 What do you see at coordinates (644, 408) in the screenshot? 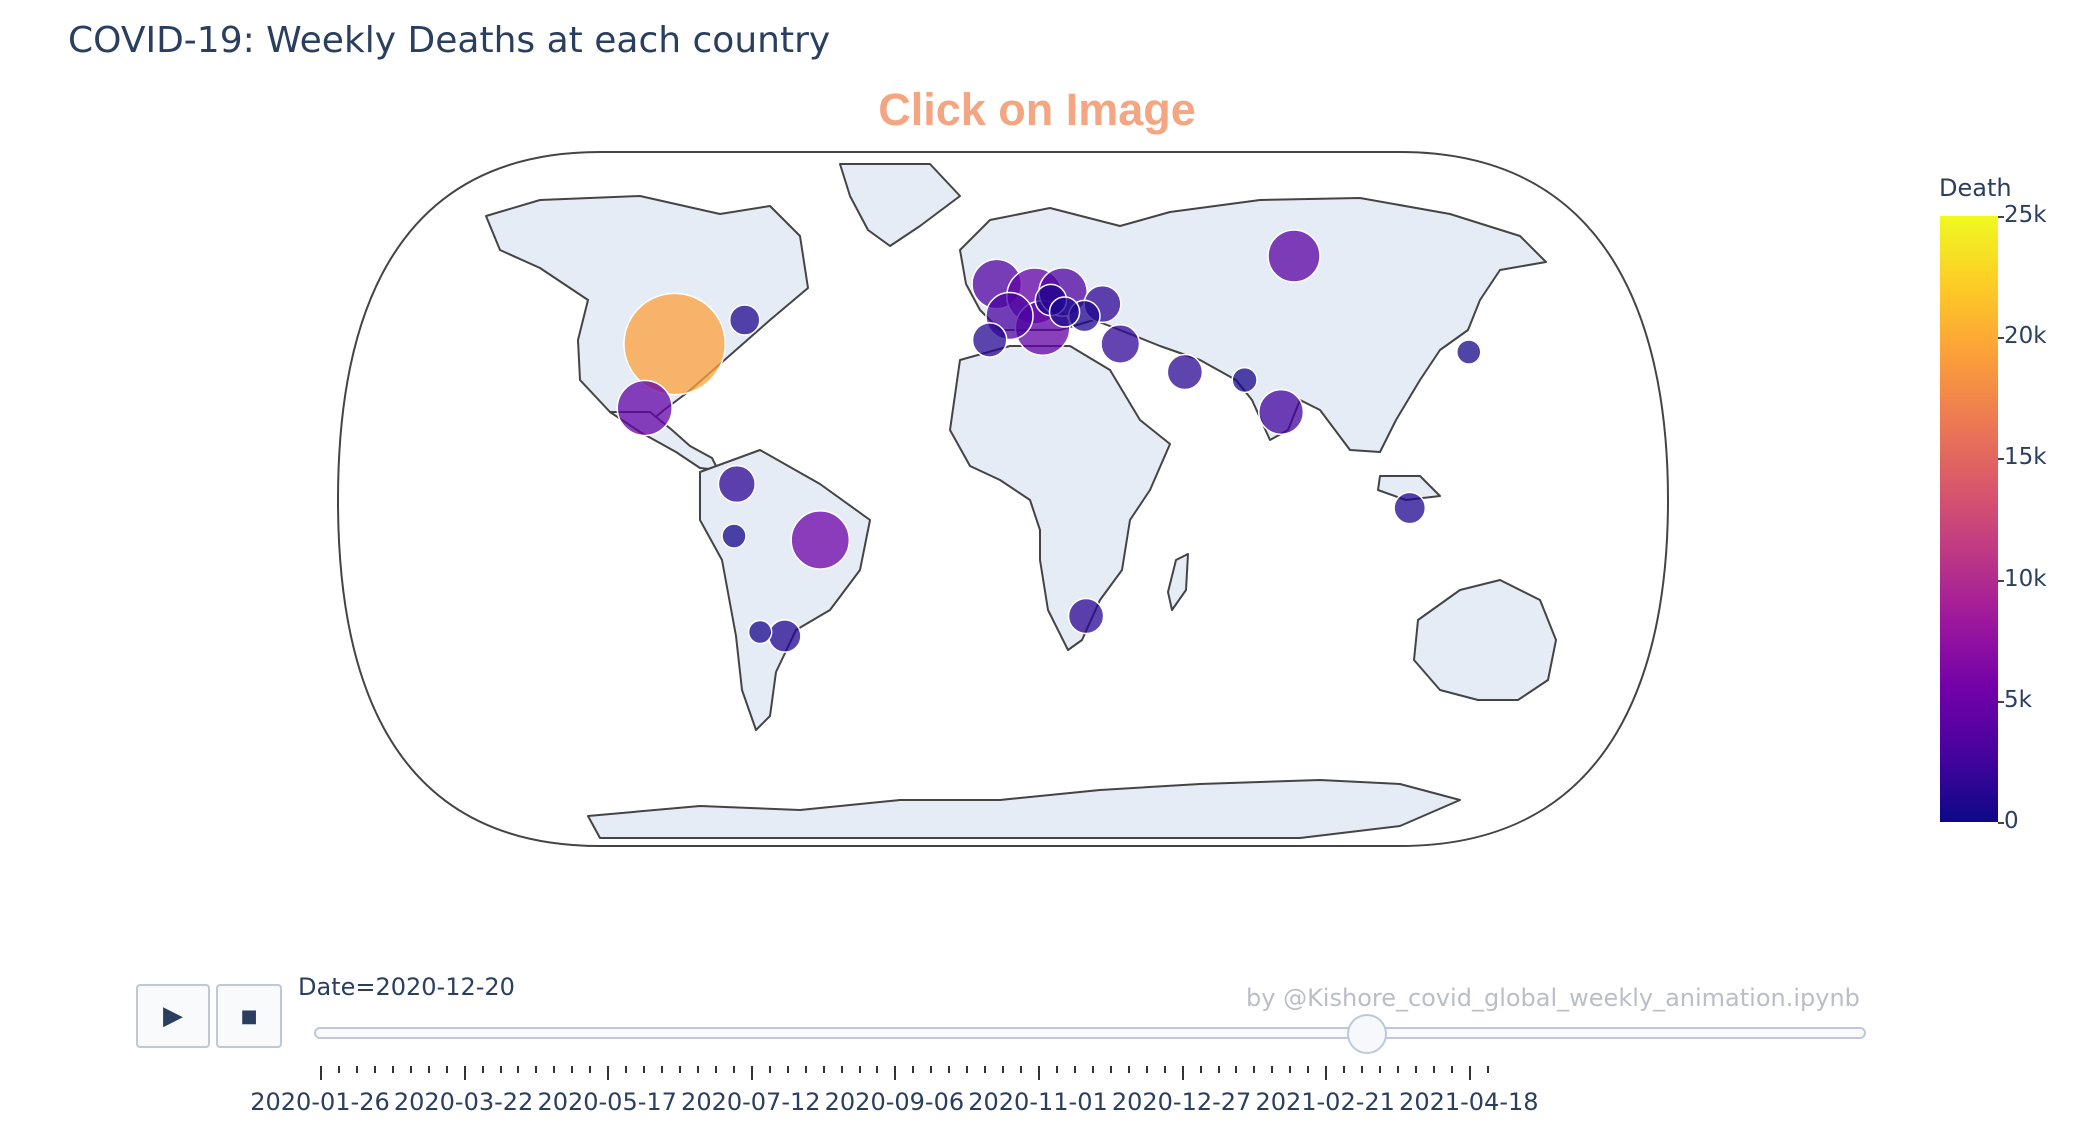
I see `bubble-mexico` at bounding box center [644, 408].